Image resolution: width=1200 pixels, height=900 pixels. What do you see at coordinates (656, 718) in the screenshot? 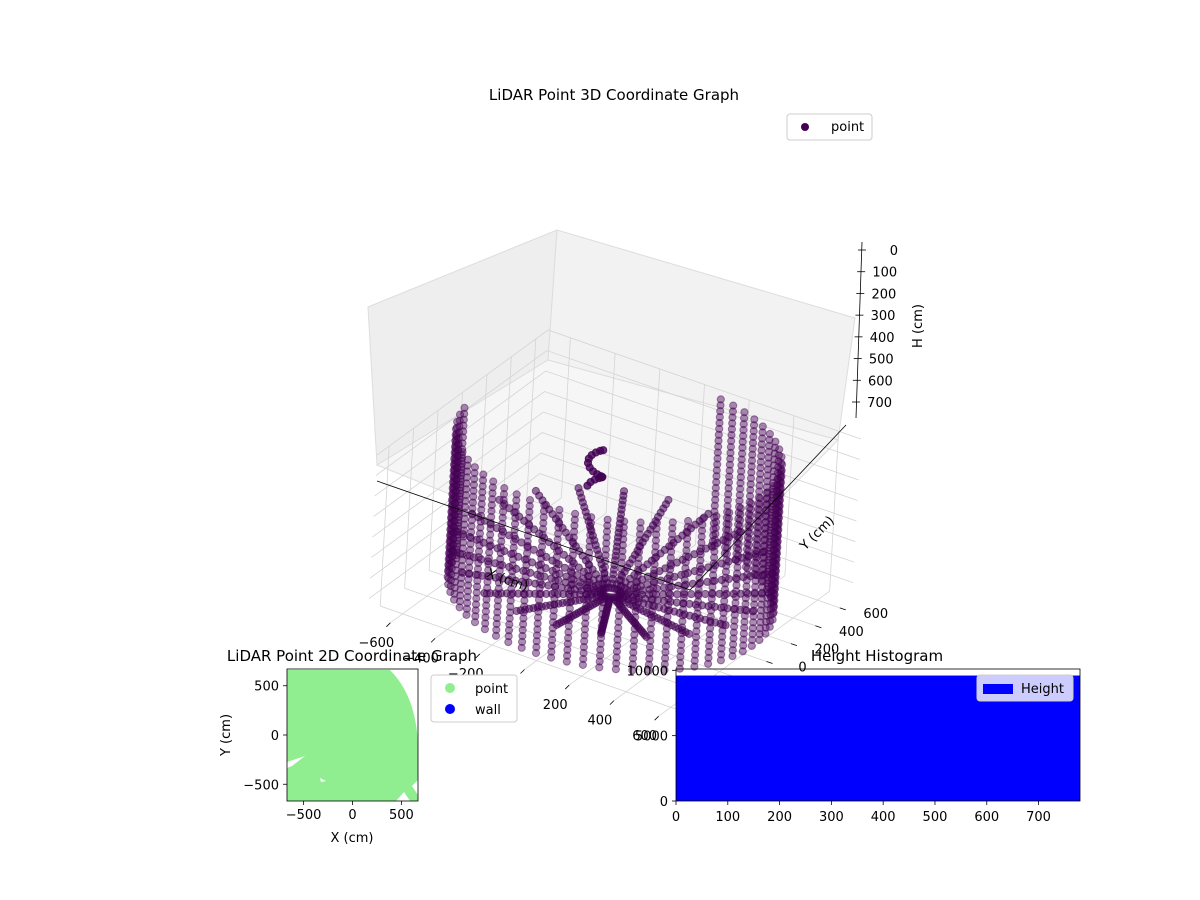
I see `x-tick` at bounding box center [656, 718].